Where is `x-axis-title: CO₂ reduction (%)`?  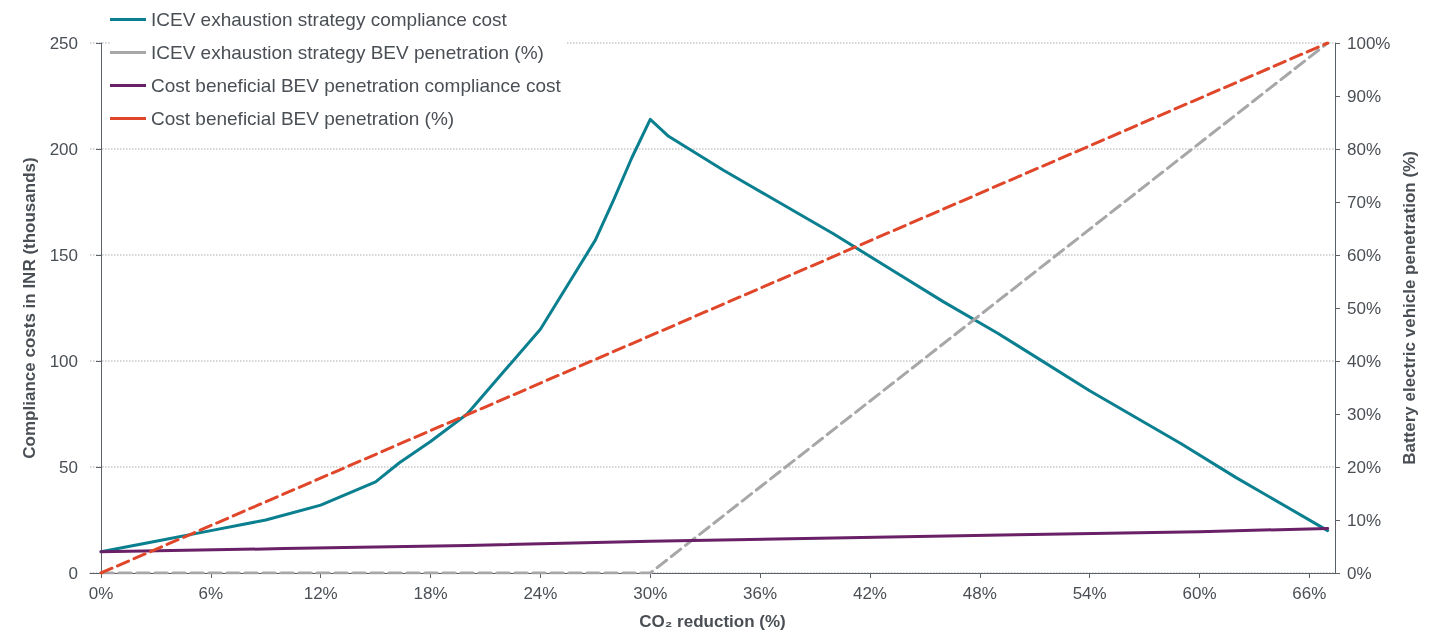
x-axis-title: CO₂ reduction (%) is located at coordinates (712, 621).